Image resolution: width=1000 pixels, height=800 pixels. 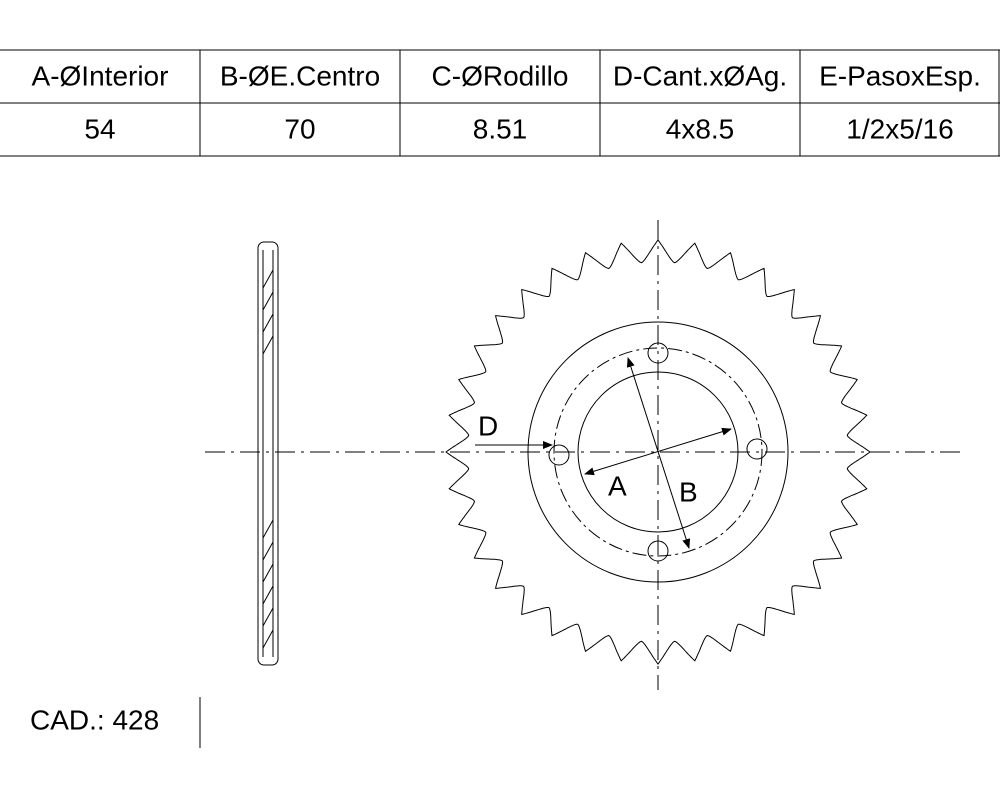 What do you see at coordinates (99, 128) in the screenshot?
I see `value-cell: 54` at bounding box center [99, 128].